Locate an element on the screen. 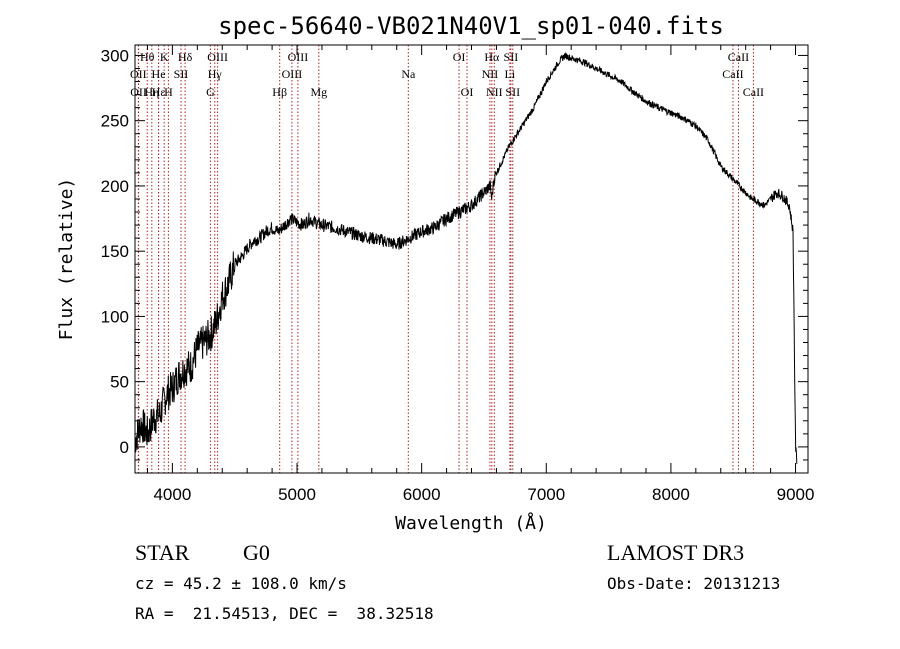 The image size is (900, 649). line-label-28: CaII is located at coordinates (753, 92).